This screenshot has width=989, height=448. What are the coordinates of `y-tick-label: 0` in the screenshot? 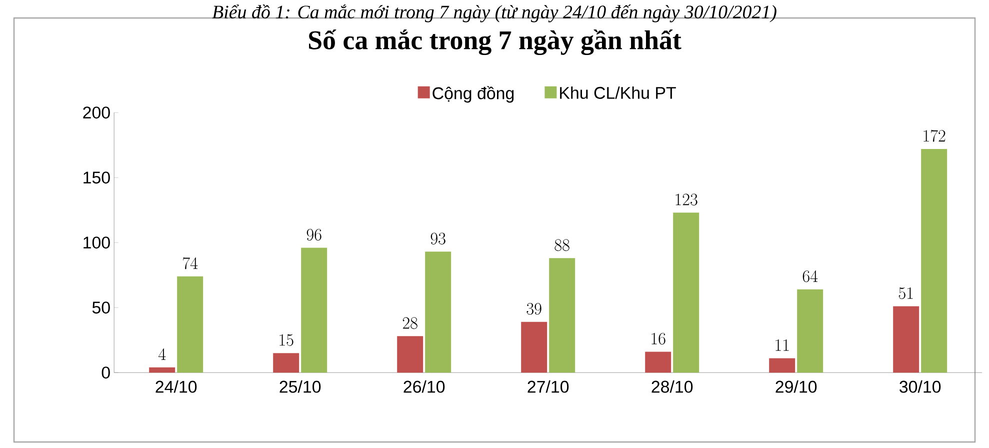 It's located at (106, 372).